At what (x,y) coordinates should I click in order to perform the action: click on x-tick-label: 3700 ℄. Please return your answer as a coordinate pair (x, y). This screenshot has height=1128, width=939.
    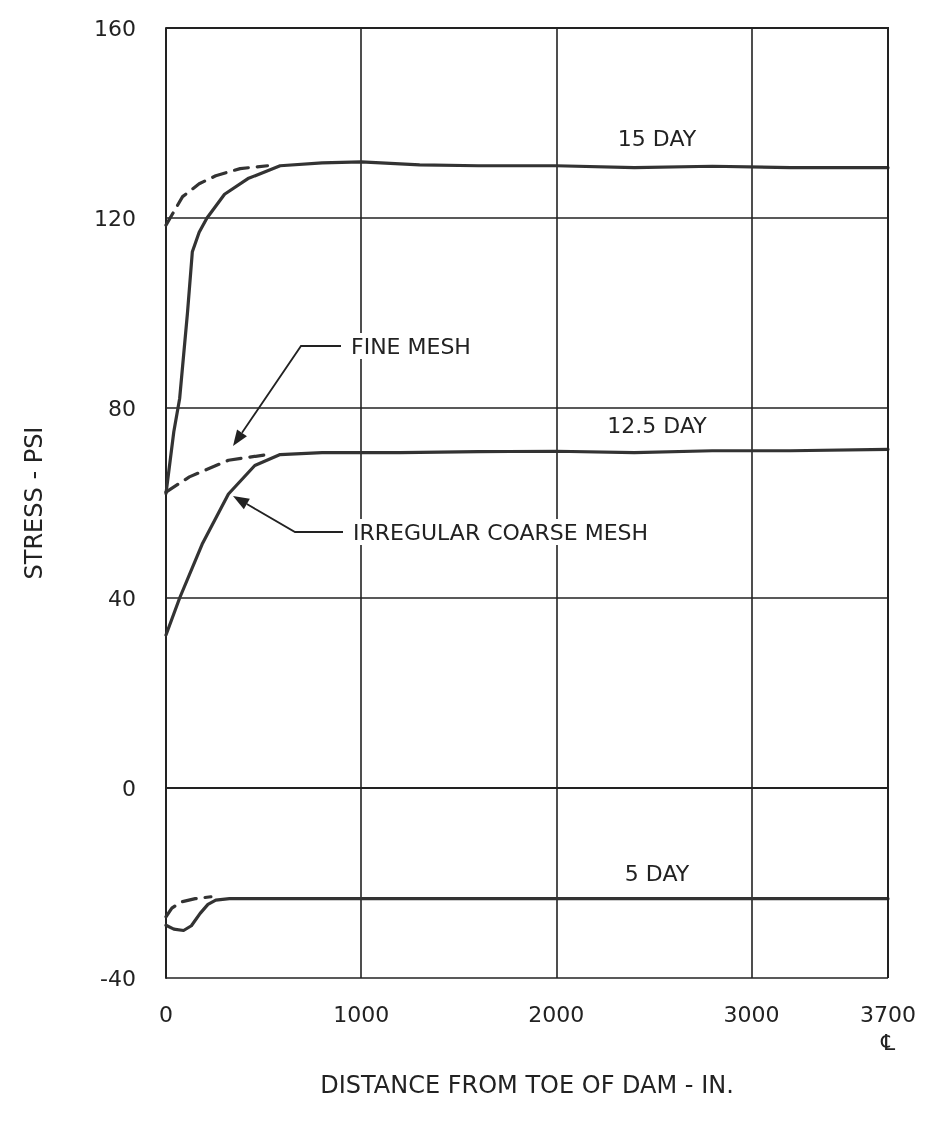
    Looking at the image, I should click on (888, 1028).